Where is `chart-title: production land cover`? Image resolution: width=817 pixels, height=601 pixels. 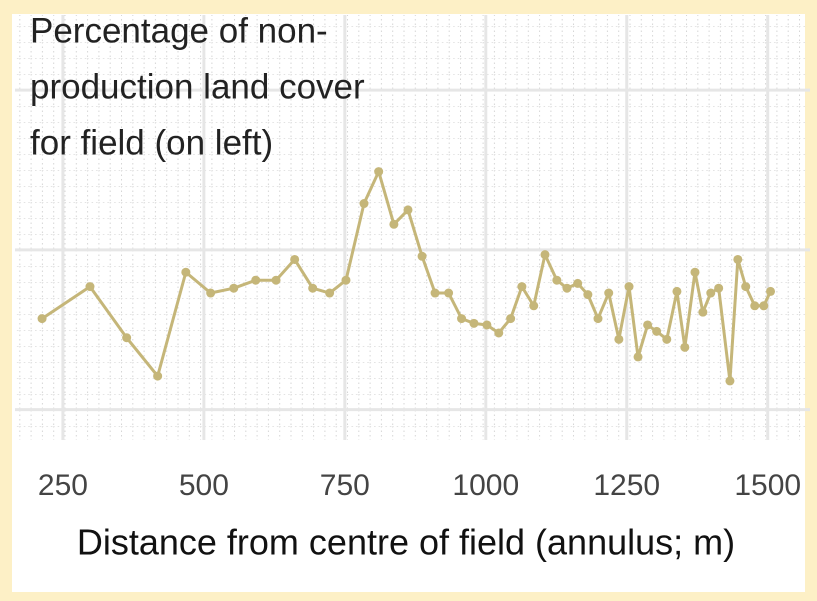 chart-title: production land cover is located at coordinates (197, 86).